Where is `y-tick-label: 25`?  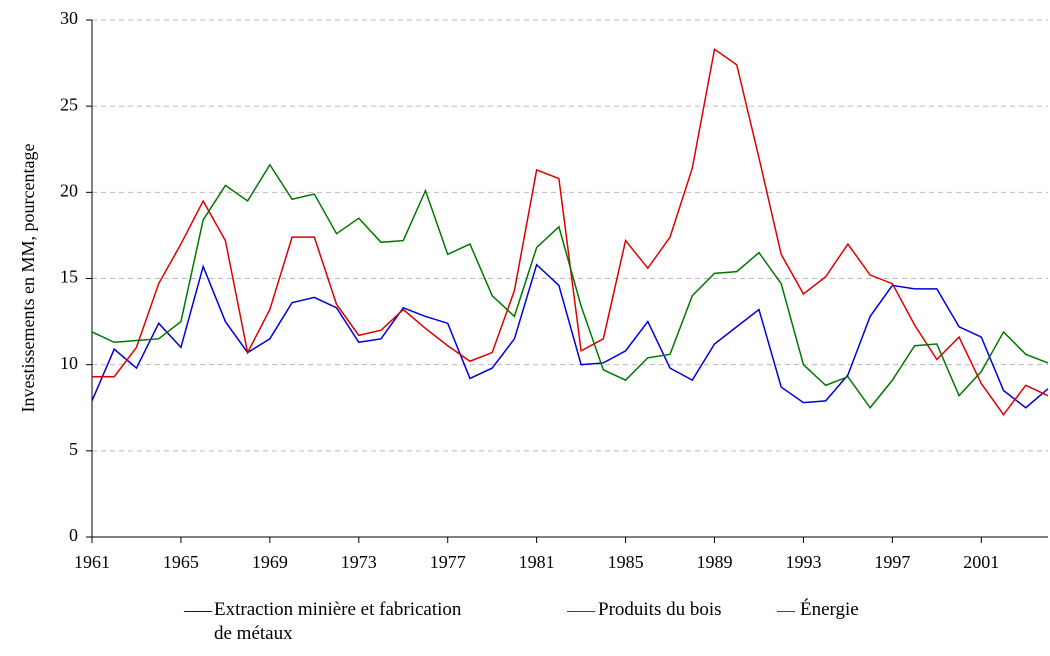 y-tick-label: 25 is located at coordinates (69, 104).